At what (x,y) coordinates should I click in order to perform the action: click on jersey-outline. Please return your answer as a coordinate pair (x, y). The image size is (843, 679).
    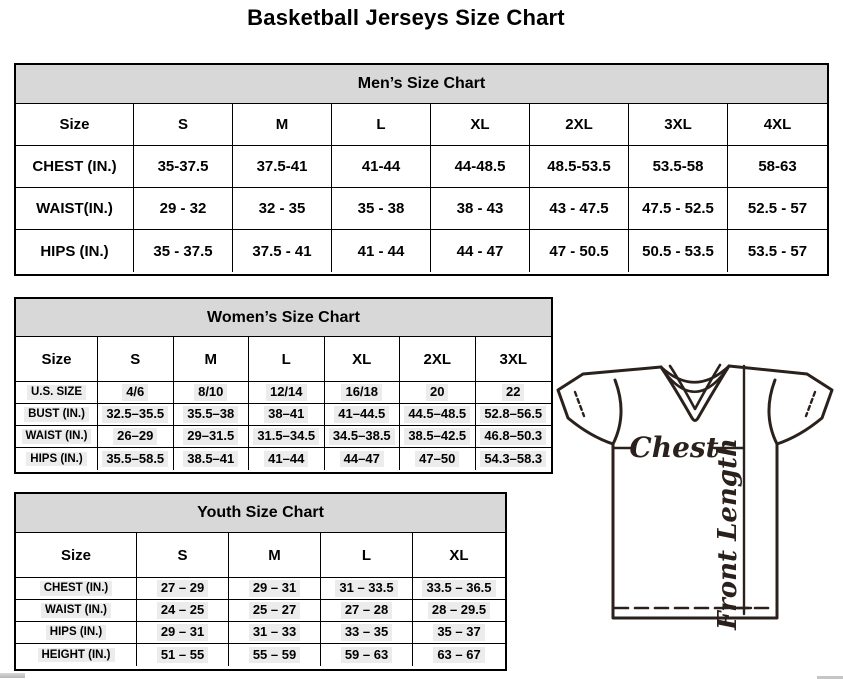
    Looking at the image, I should click on (695, 492).